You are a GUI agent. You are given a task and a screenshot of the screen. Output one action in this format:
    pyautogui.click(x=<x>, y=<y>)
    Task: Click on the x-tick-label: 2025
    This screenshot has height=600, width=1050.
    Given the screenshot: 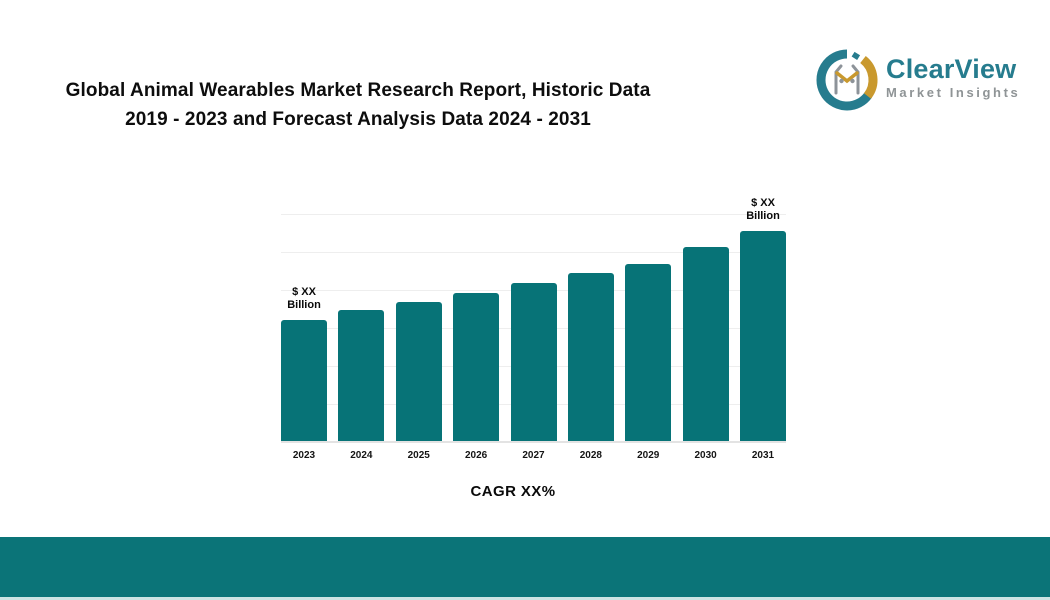 What is the action you would take?
    pyautogui.click(x=418, y=455)
    